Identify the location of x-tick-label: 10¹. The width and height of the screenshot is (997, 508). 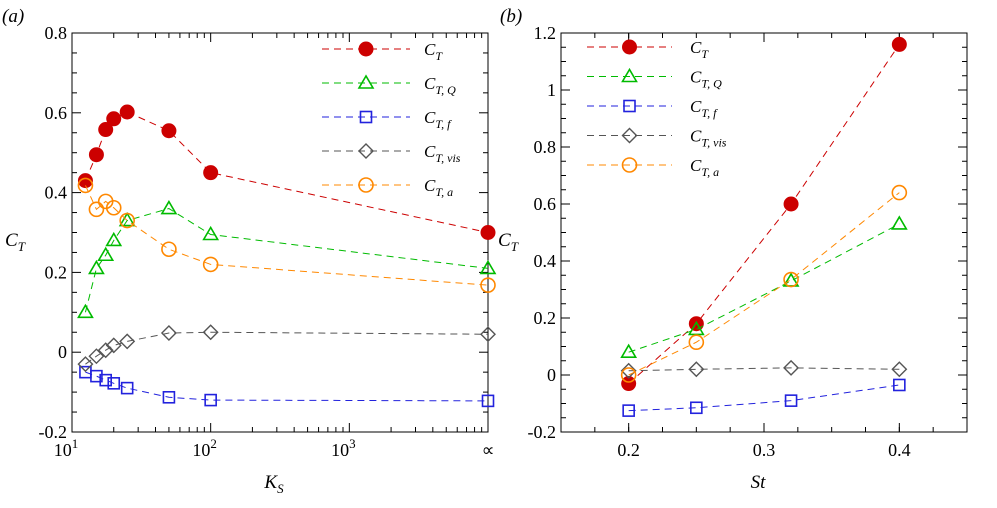
(66, 448).